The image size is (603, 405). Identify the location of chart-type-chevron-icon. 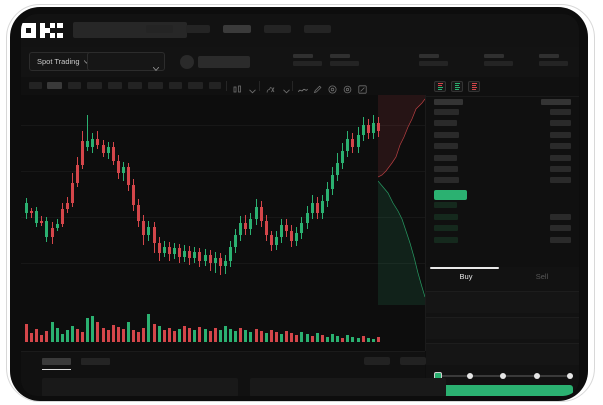
(252, 90).